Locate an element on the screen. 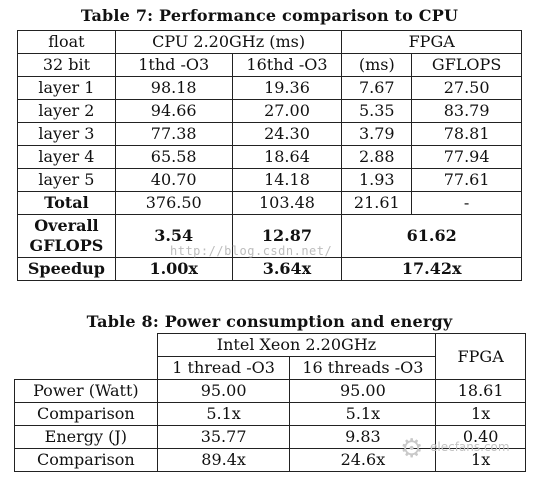  table-cell: 3.54 is located at coordinates (173, 236).